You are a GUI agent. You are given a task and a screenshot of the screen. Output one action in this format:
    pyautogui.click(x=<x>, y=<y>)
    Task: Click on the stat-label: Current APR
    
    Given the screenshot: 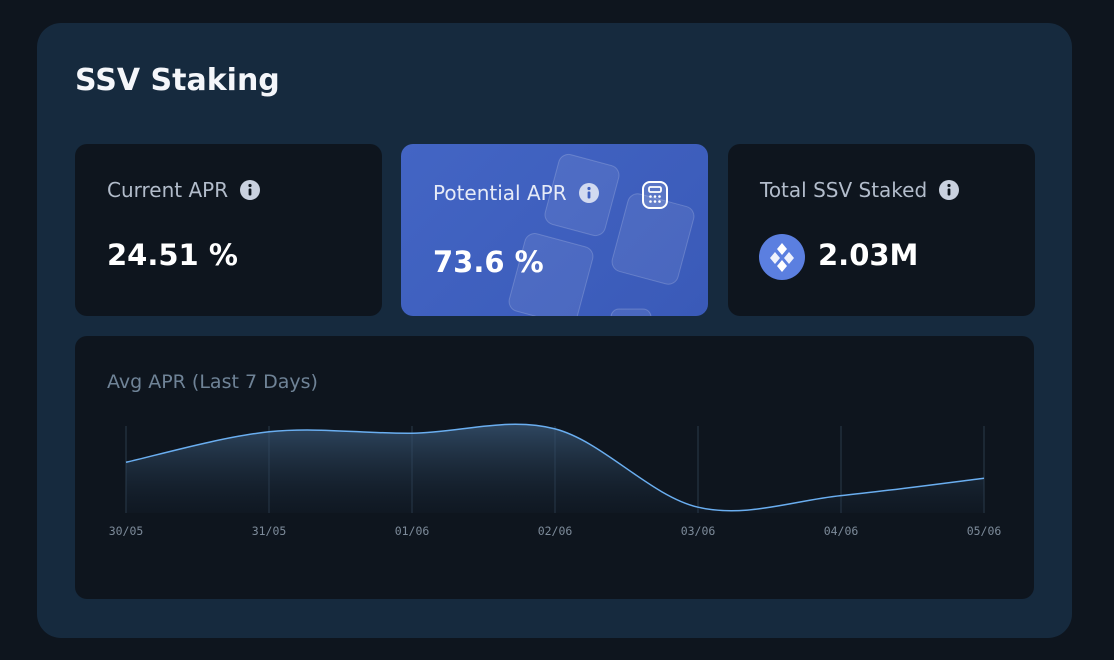 What is the action you would take?
    pyautogui.click(x=168, y=190)
    